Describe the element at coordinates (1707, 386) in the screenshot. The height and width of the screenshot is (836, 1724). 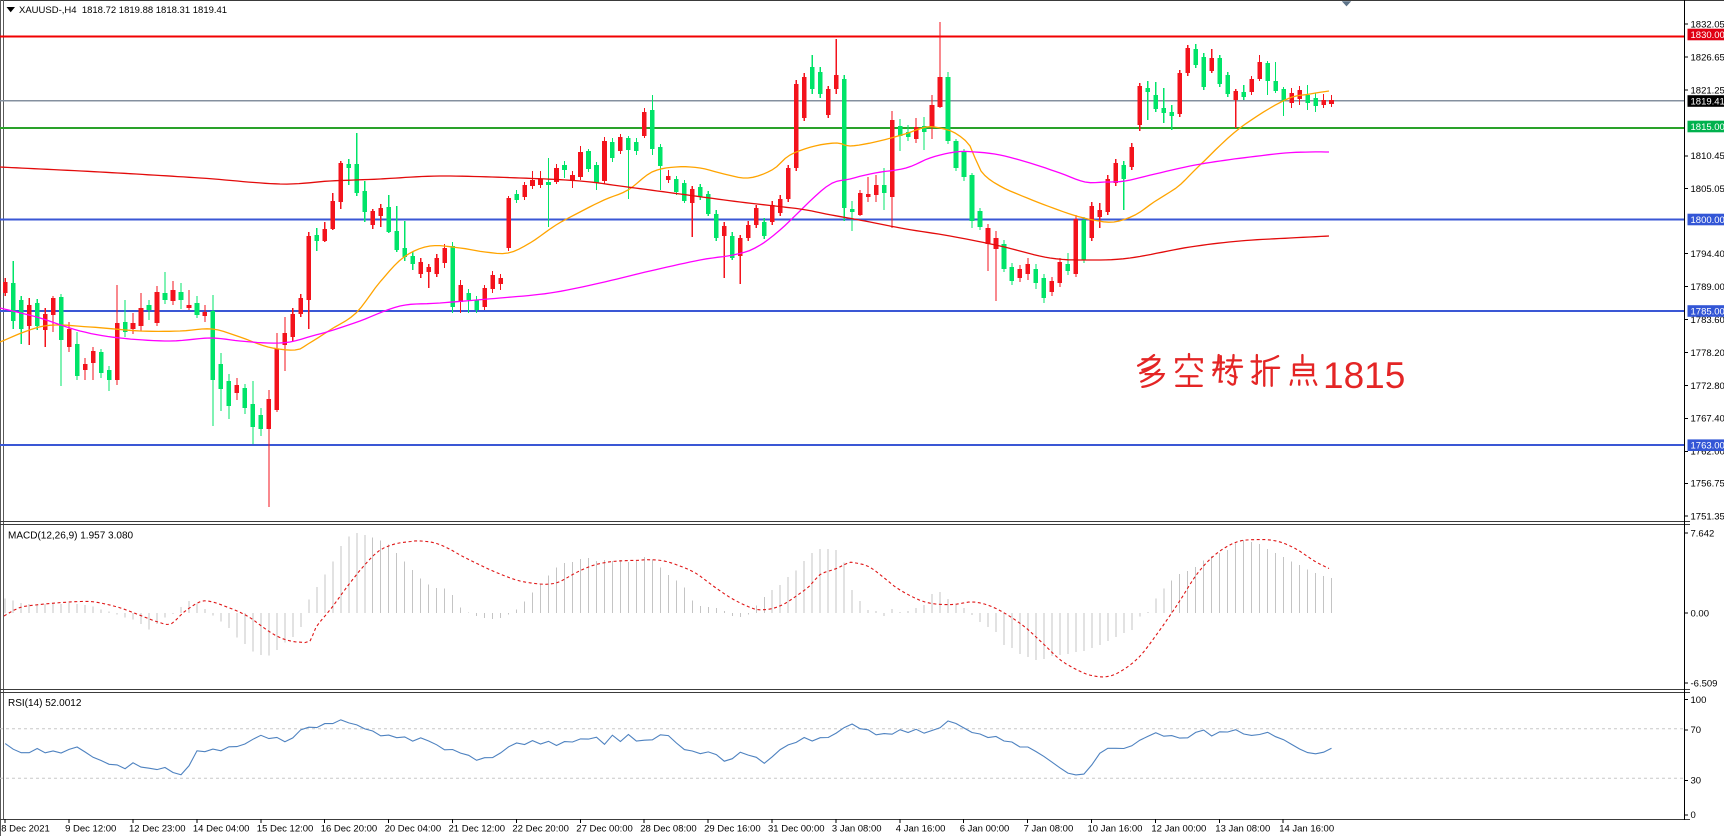
I see `svg-text: 1772.80` at that location.